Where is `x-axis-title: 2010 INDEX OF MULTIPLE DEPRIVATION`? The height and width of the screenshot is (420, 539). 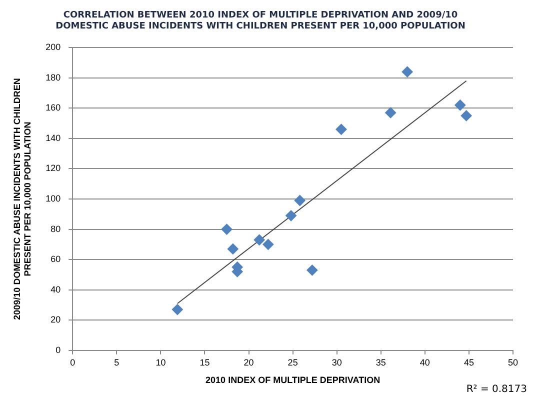 x-axis-title: 2010 INDEX OF MULTIPLE DEPRIVATION is located at coordinates (293, 380).